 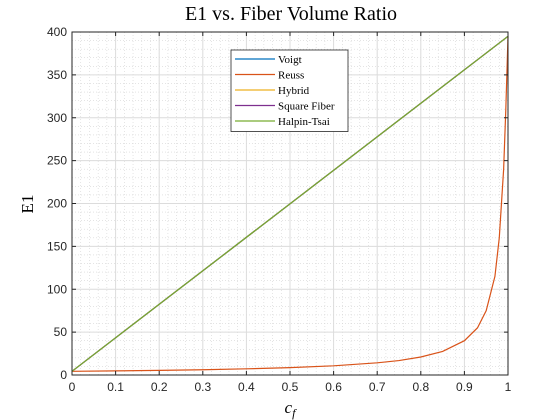 What do you see at coordinates (306, 107) in the screenshot?
I see `legend-label-square-fiber: Square Fiber` at bounding box center [306, 107].